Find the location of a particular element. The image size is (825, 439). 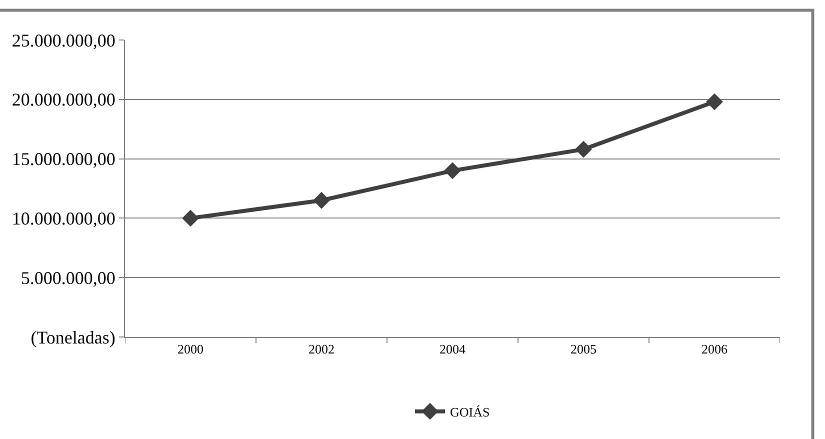

x-tick-label: 2006 is located at coordinates (715, 349).